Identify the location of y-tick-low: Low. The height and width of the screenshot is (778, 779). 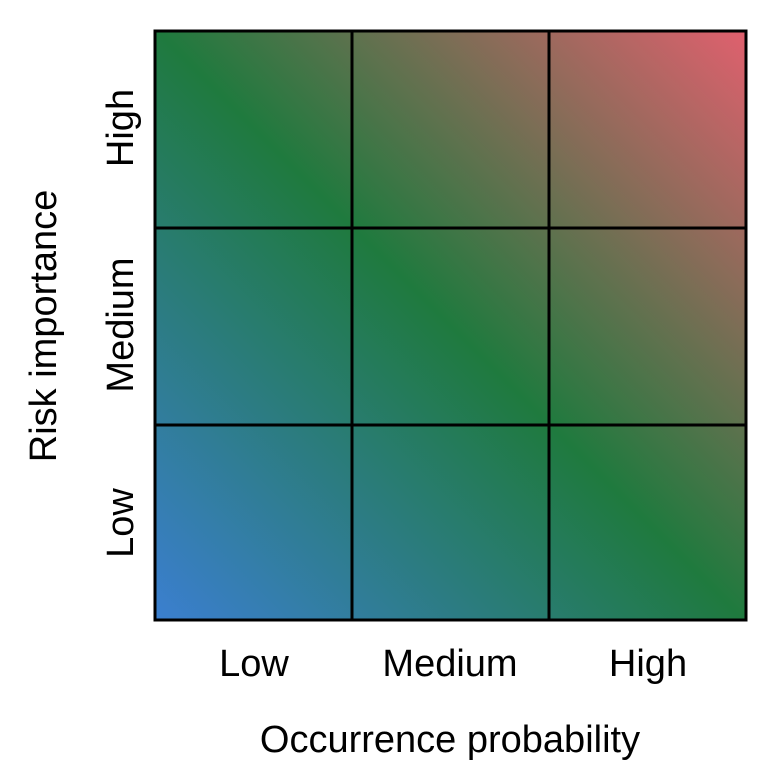
(121, 523).